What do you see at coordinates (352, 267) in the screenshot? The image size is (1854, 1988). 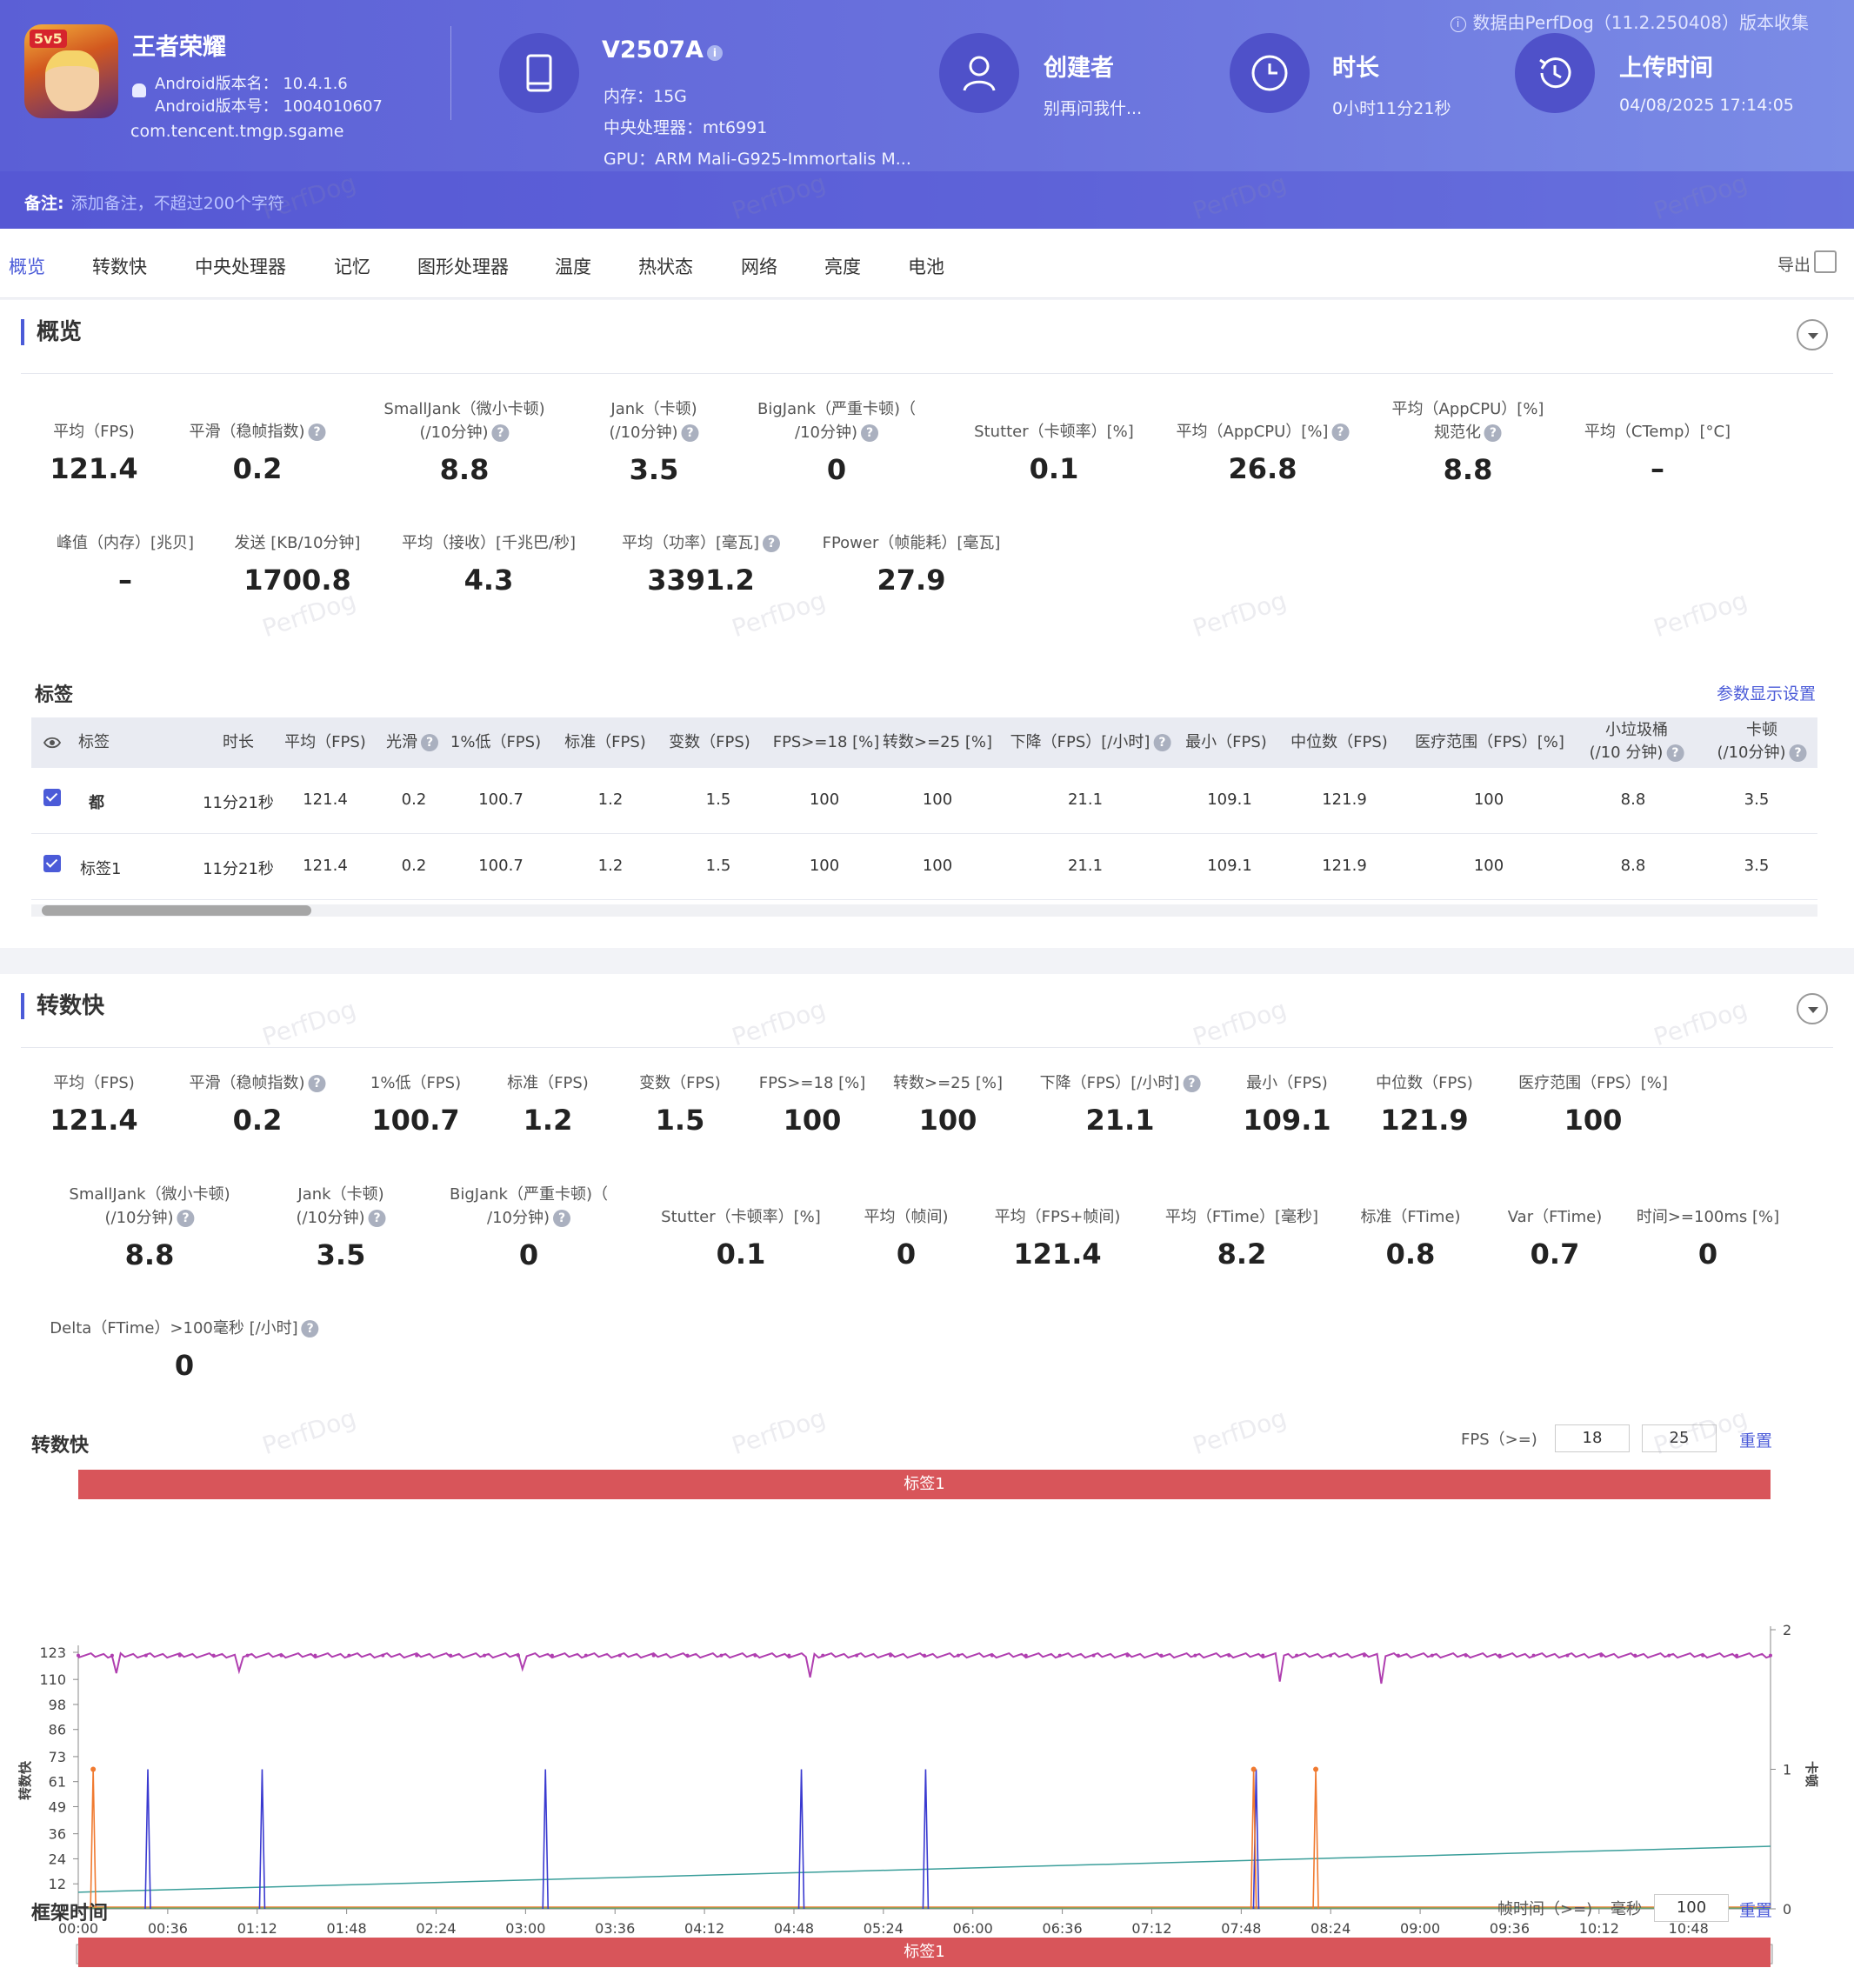 I see `tab-memory: 记忆` at bounding box center [352, 267].